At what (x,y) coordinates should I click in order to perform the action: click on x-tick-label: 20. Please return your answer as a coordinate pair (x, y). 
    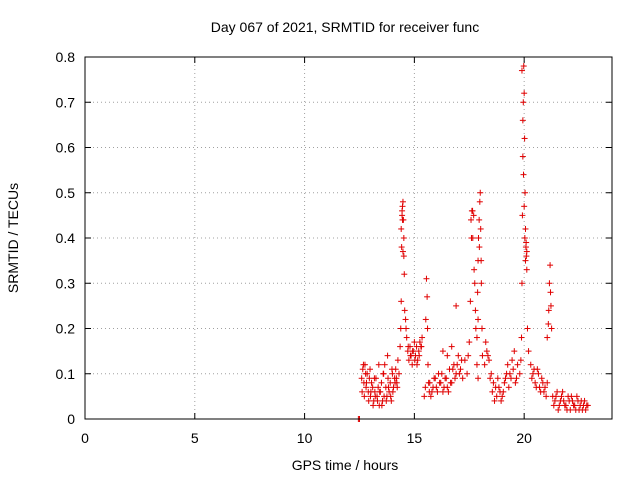
    Looking at the image, I should click on (524, 438).